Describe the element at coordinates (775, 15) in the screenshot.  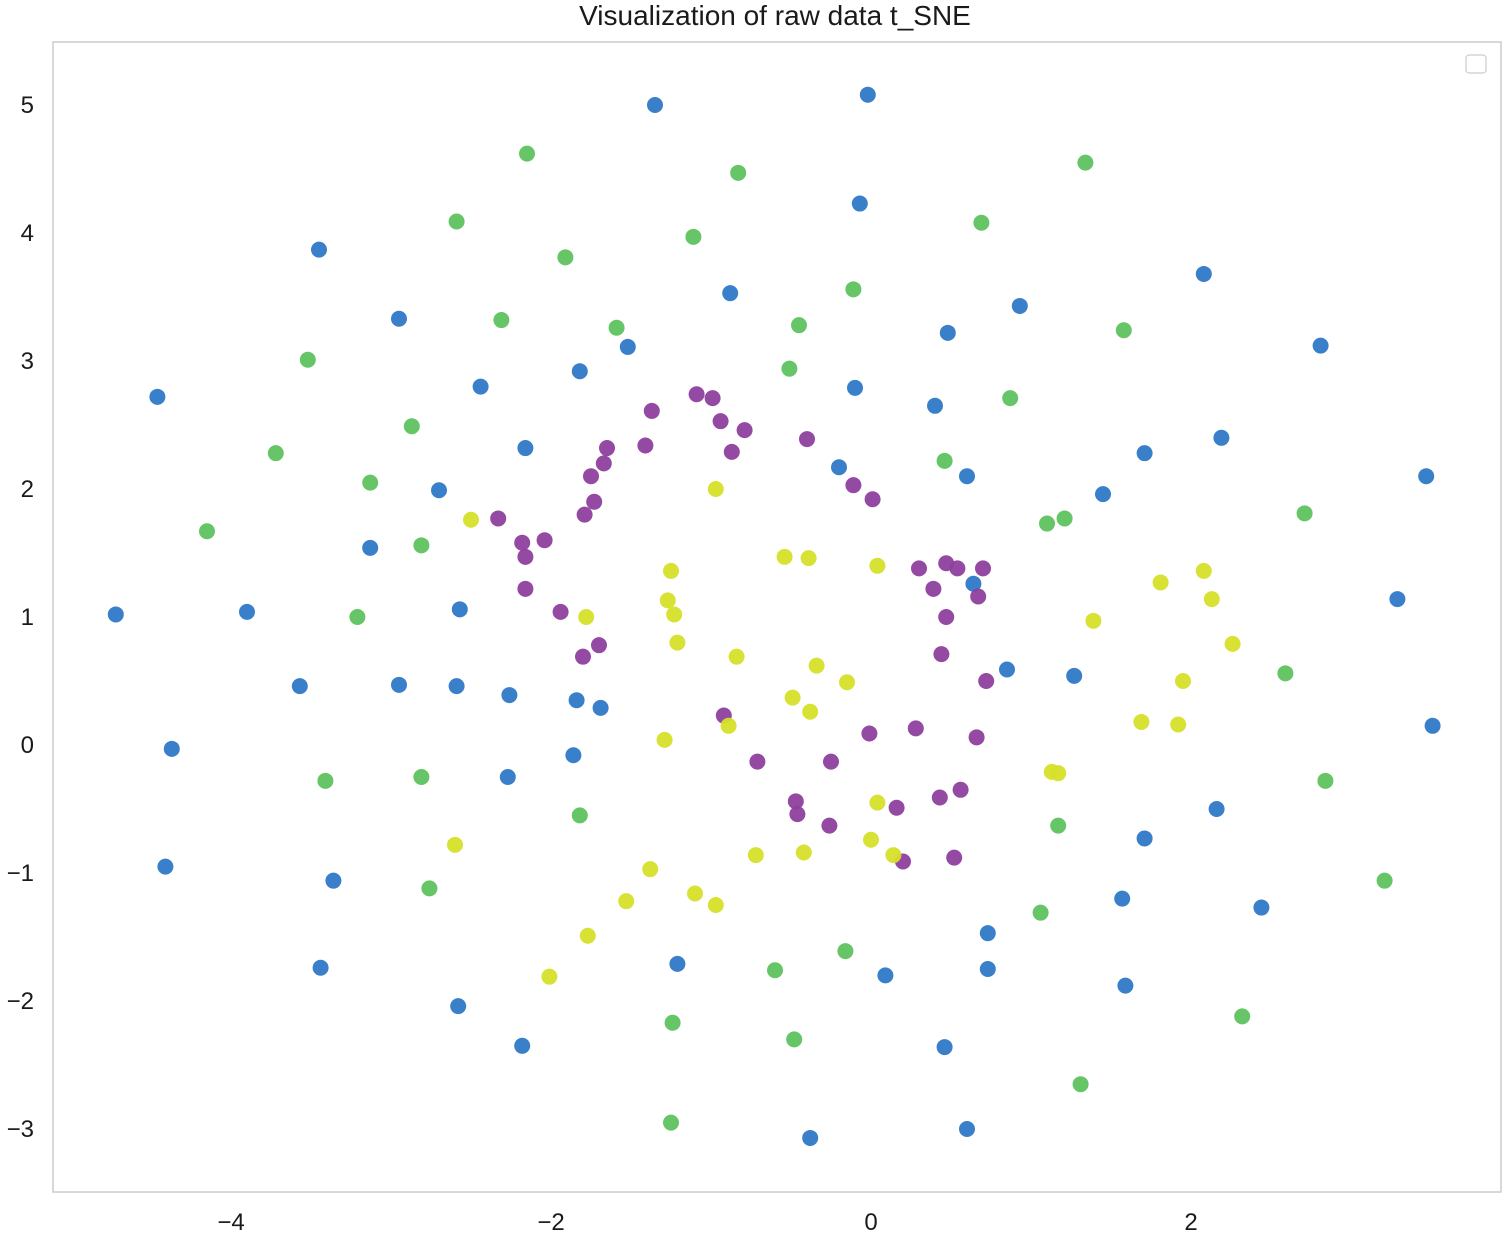
I see `chart-title: Visualization of raw data t_SNE` at that location.